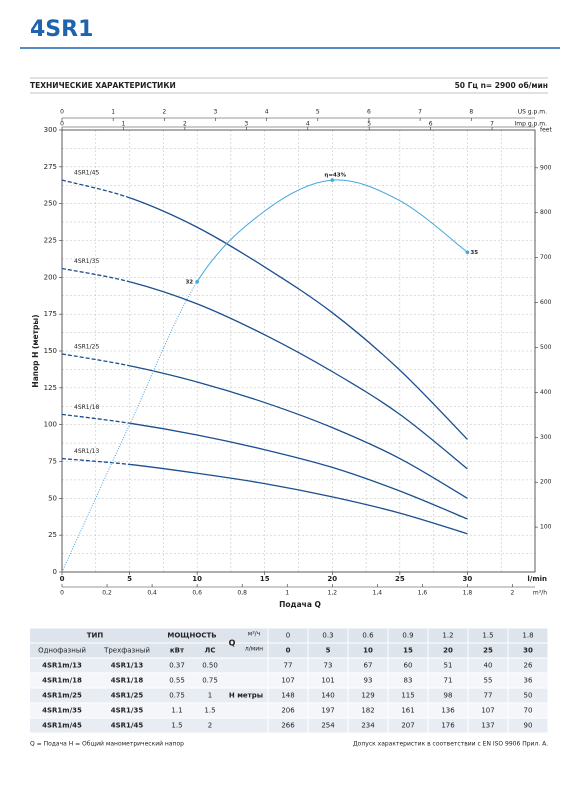 This screenshot has width=580, height=800. I want to click on secondary-tick-label: 5, so click(318, 112).